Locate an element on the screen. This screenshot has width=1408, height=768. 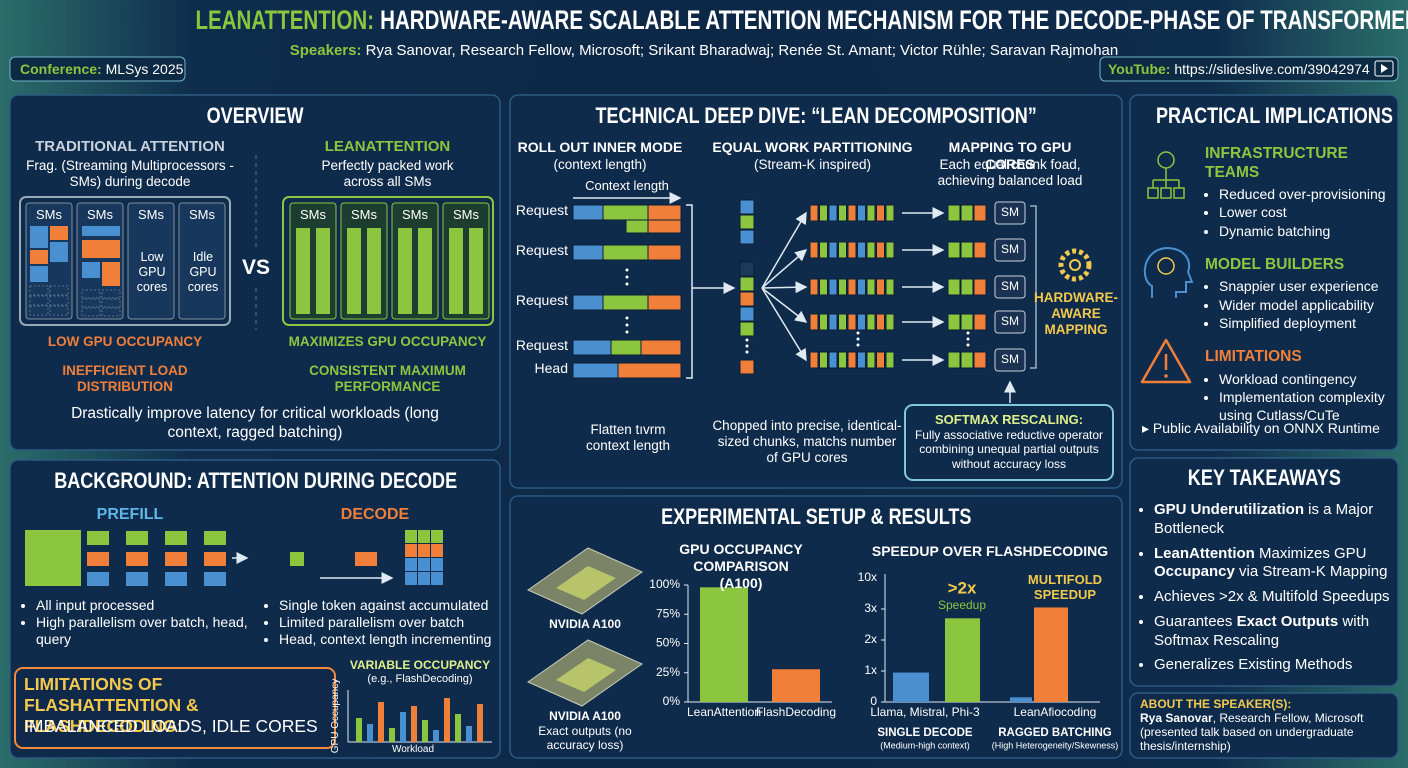
limitations-box is located at coordinates (175, 708).